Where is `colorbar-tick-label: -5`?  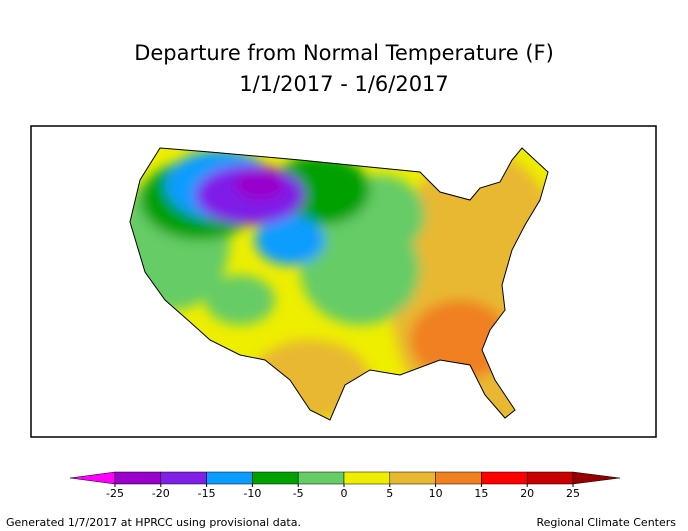 colorbar-tick-label: -5 is located at coordinates (298, 493).